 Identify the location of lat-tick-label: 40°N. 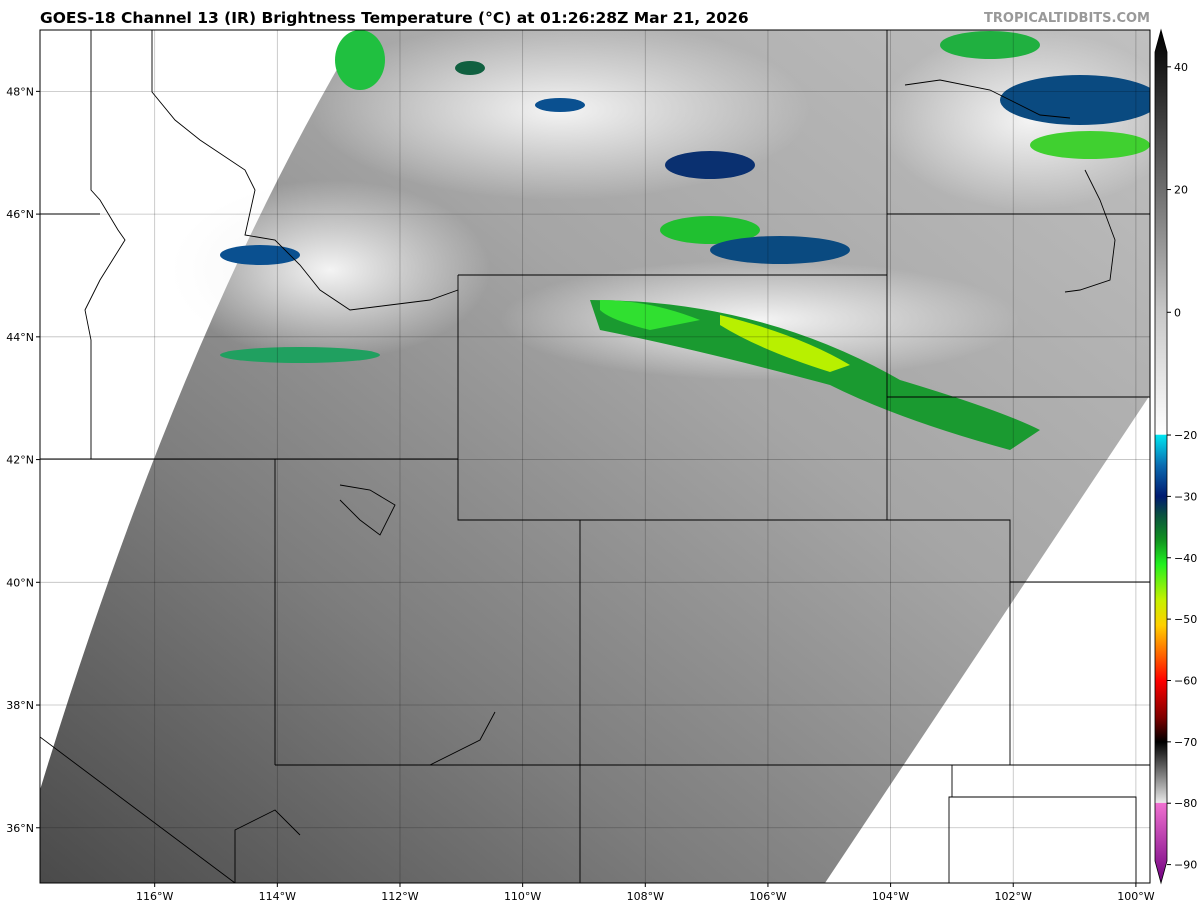
(20, 582).